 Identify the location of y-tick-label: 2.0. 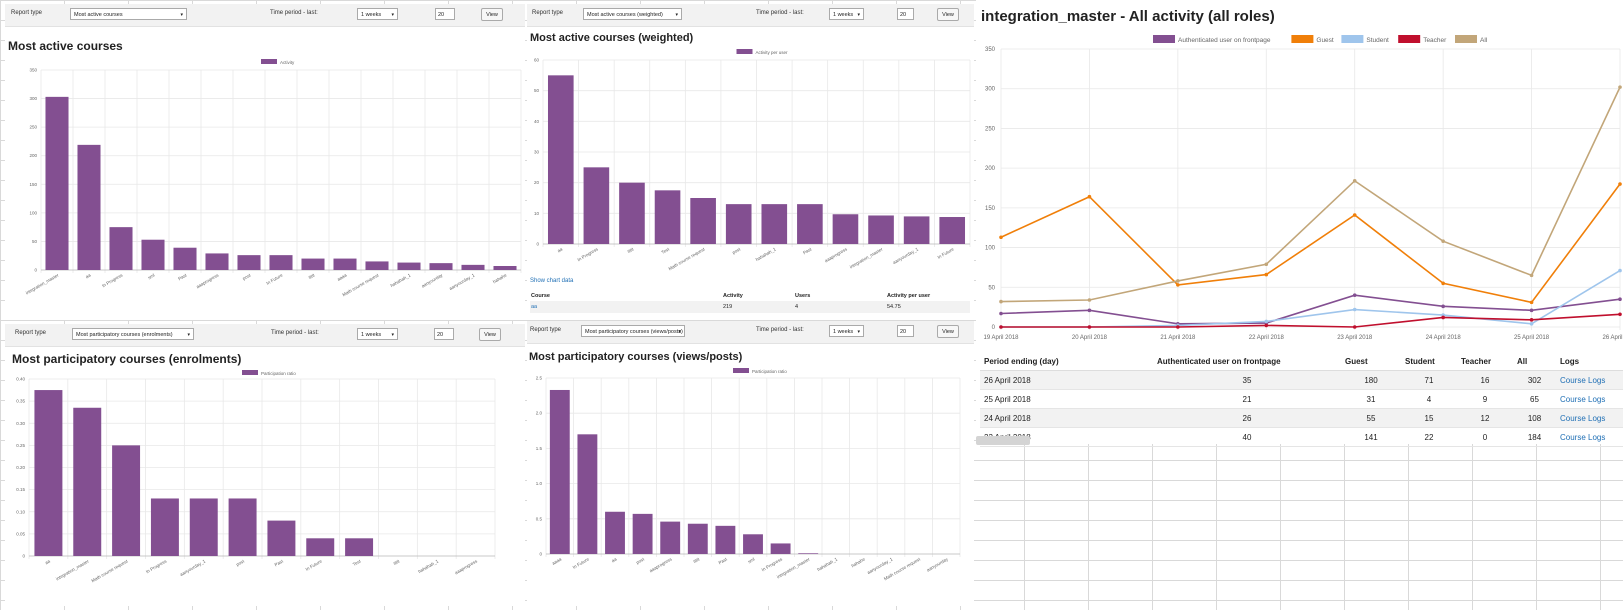
(539, 413).